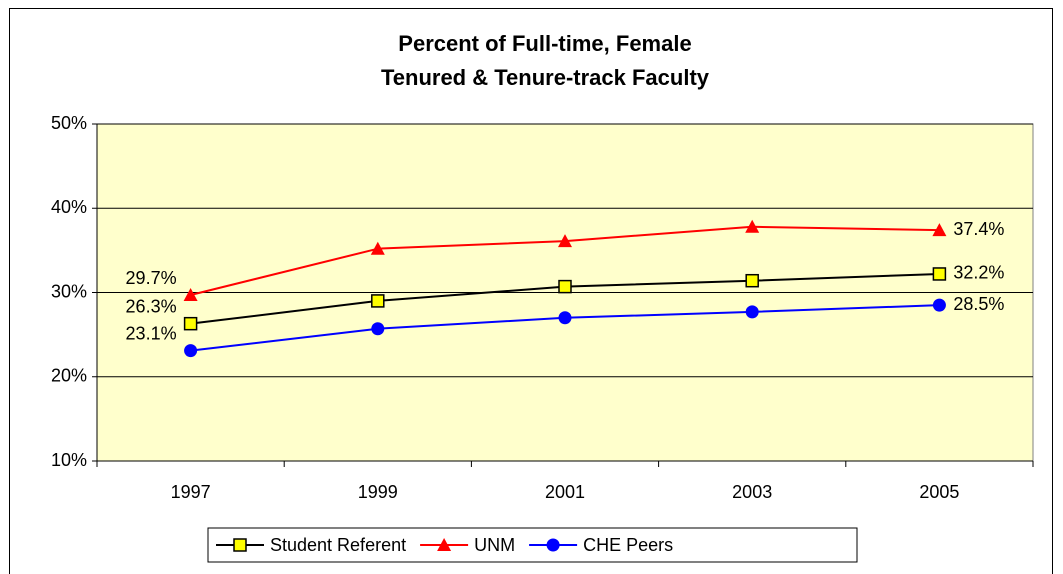 This screenshot has width=1063, height=574. I want to click on x-tick-label: 2005, so click(939, 492).